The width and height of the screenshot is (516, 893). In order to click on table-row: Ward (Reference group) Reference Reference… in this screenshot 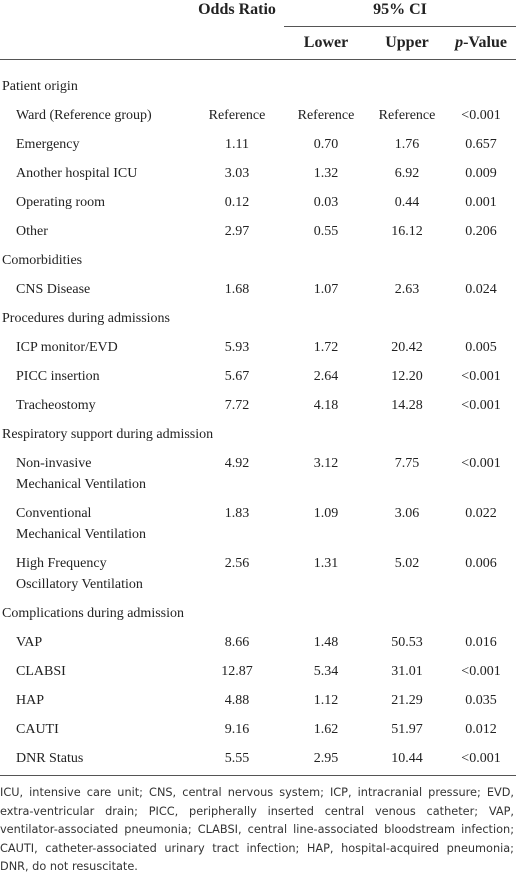, I will do `click(258, 115)`.